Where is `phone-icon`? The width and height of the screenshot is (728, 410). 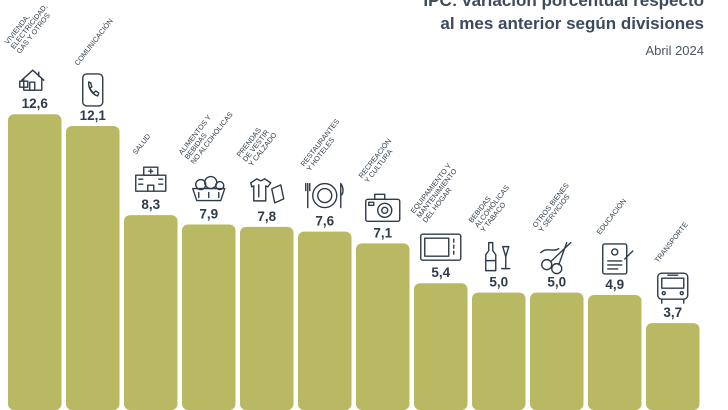 phone-icon is located at coordinates (93, 90).